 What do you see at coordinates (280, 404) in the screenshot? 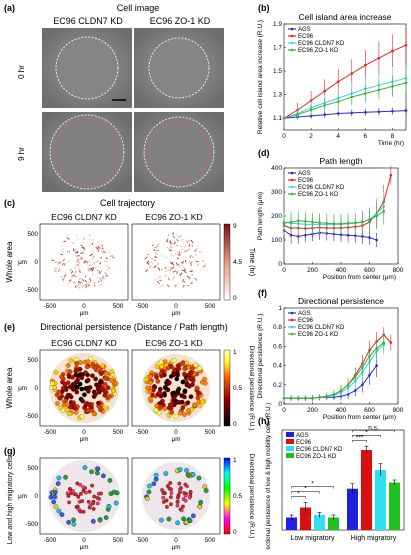
I see `chart-f-y-tick-label: 0` at bounding box center [280, 404].